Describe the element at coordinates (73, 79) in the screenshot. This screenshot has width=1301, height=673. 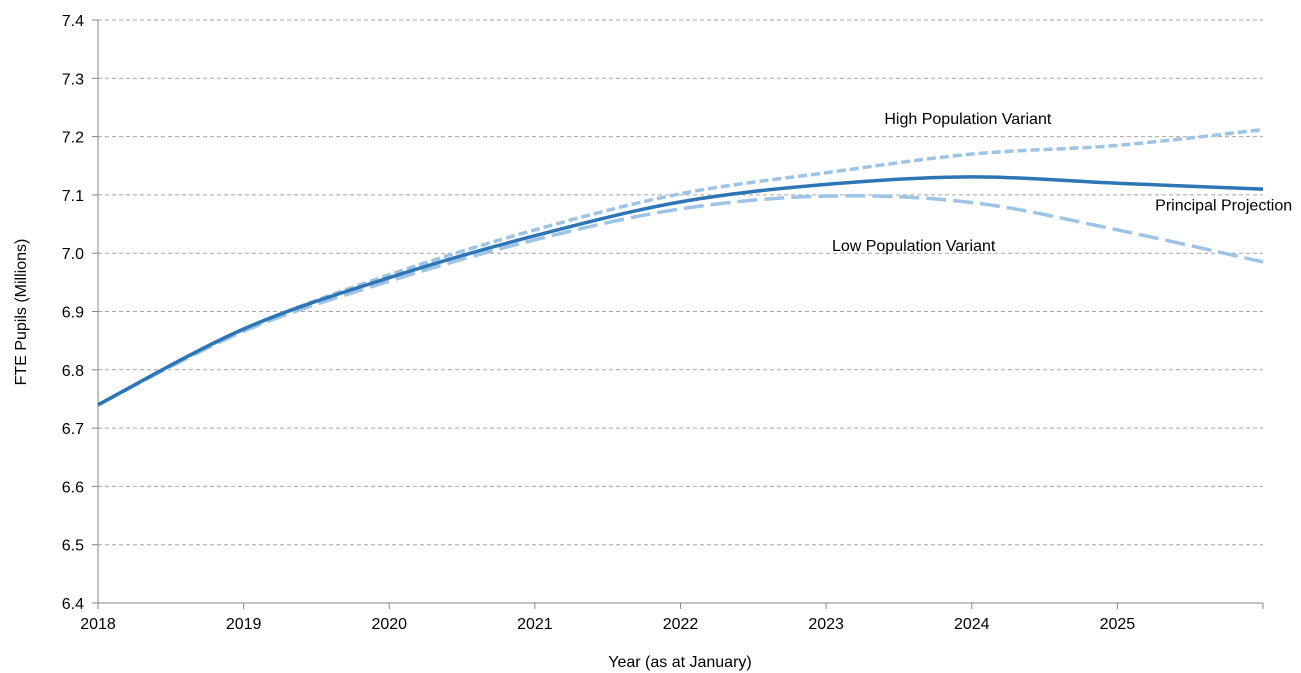
I see `y-tick-label: 7.3` at that location.